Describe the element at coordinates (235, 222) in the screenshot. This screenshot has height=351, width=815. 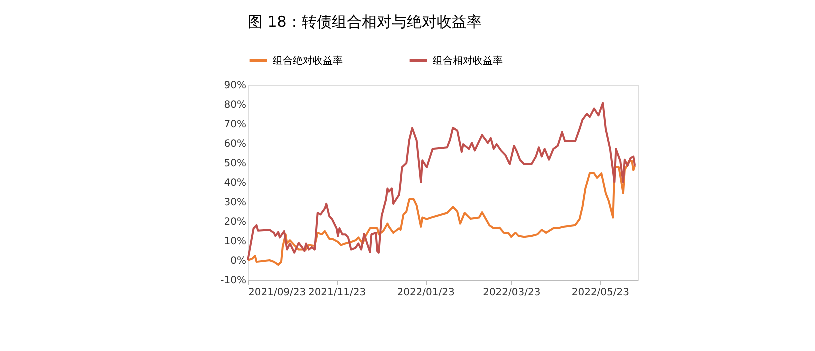
I see `y-tick-label: 20%` at that location.